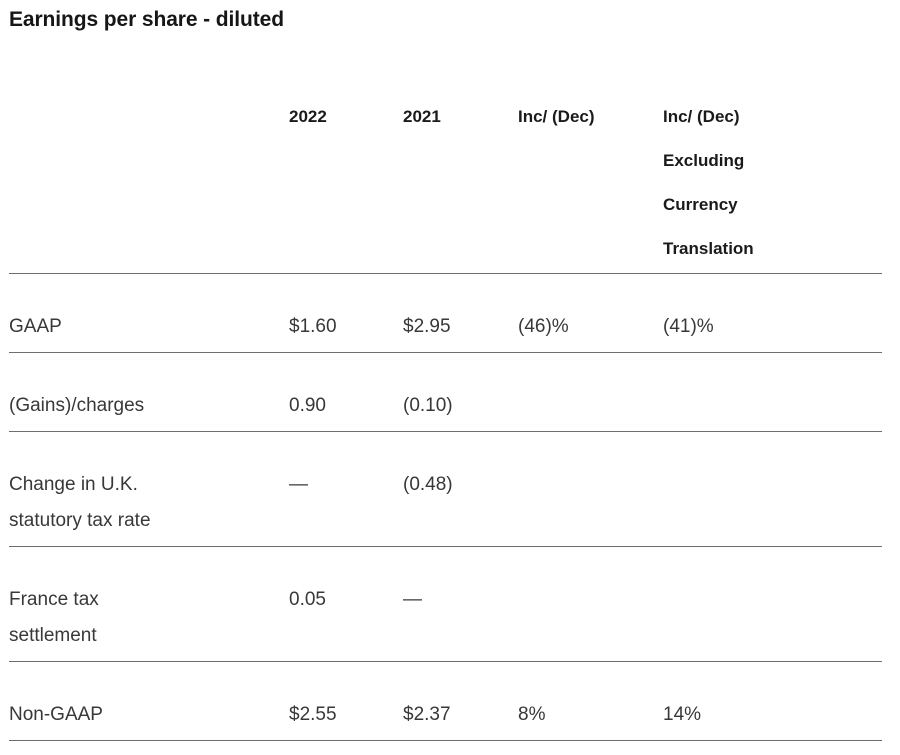  What do you see at coordinates (149, 701) in the screenshot?
I see `row-label: Non-GAAP` at bounding box center [149, 701].